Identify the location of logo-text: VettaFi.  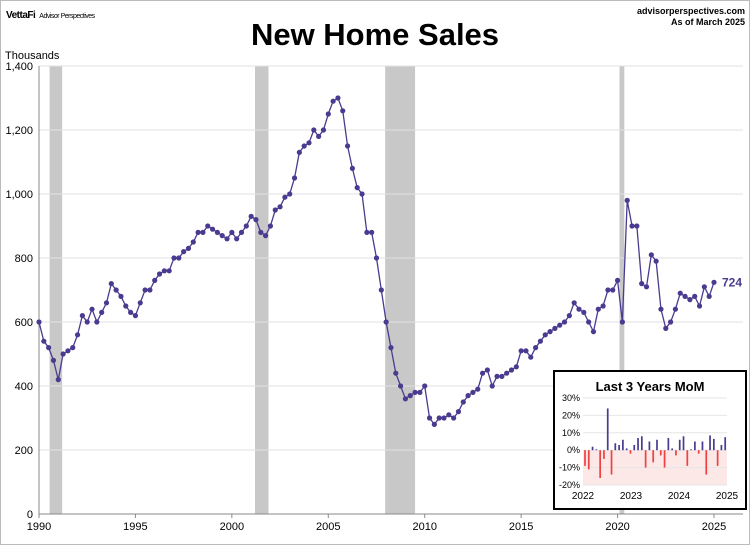
(21, 15).